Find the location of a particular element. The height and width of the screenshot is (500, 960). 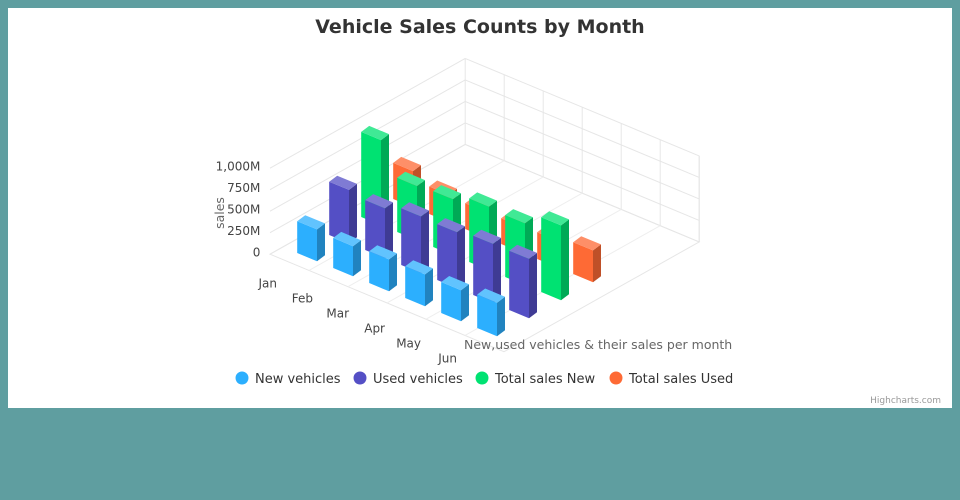

bar-new-vehicles-jan is located at coordinates (311, 238).